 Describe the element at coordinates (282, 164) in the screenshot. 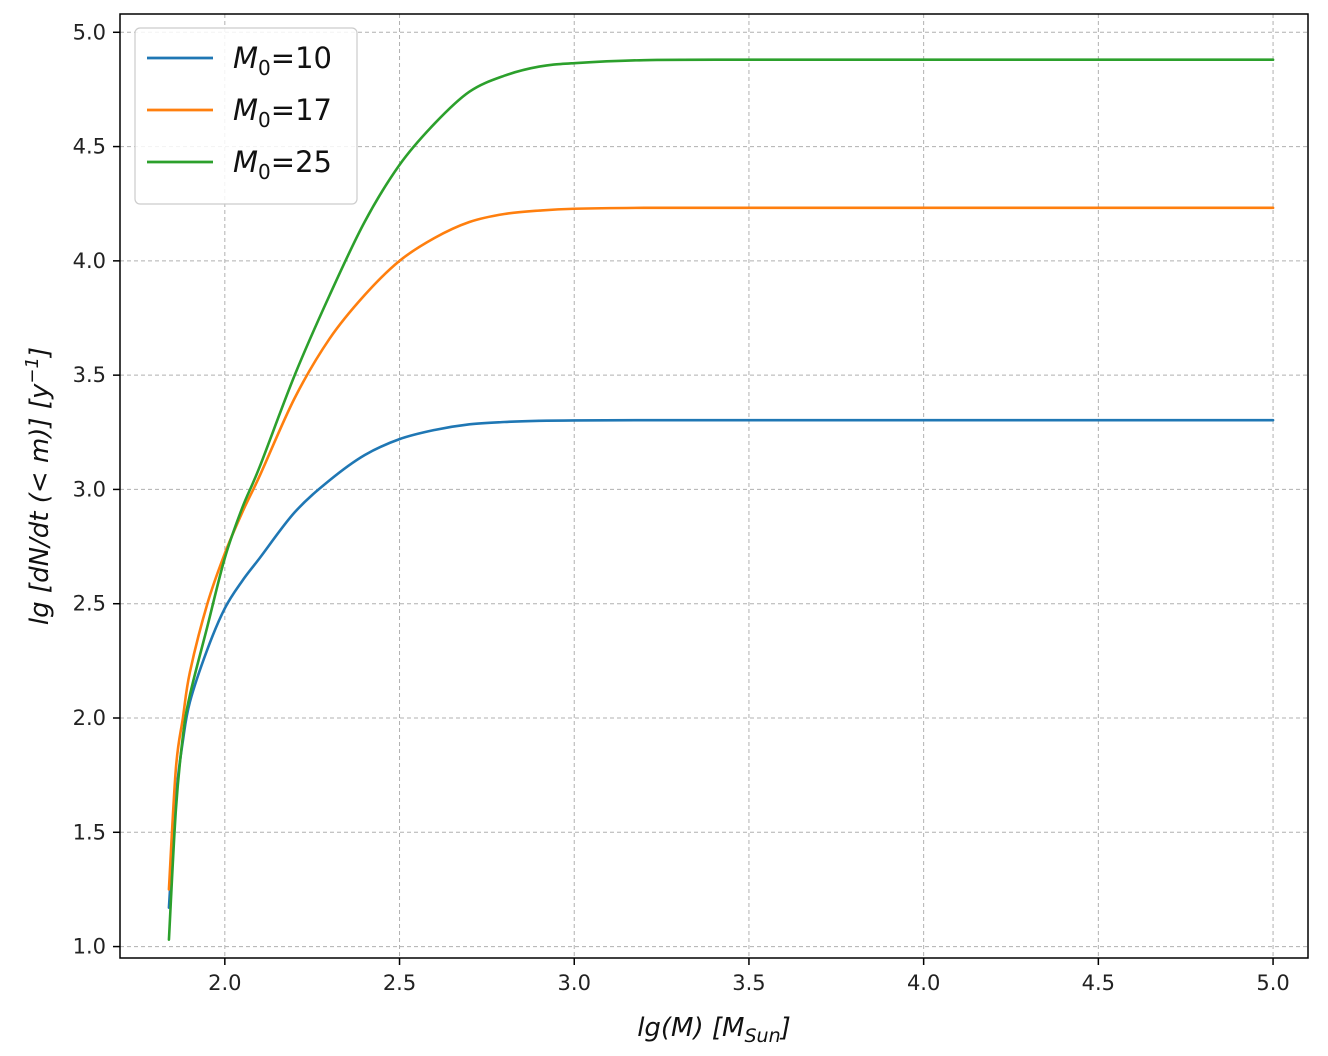

I see `legend-label-3: M0=25` at that location.